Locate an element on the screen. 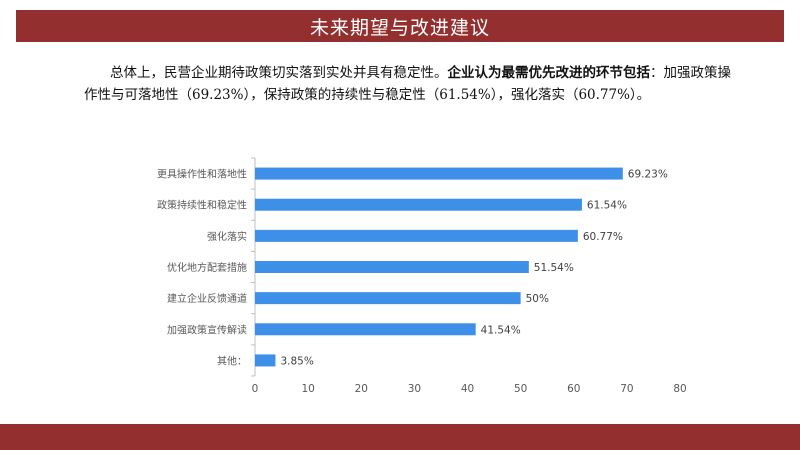 This screenshot has height=450, width=800. category-label: 强化落实 is located at coordinates (227, 236).